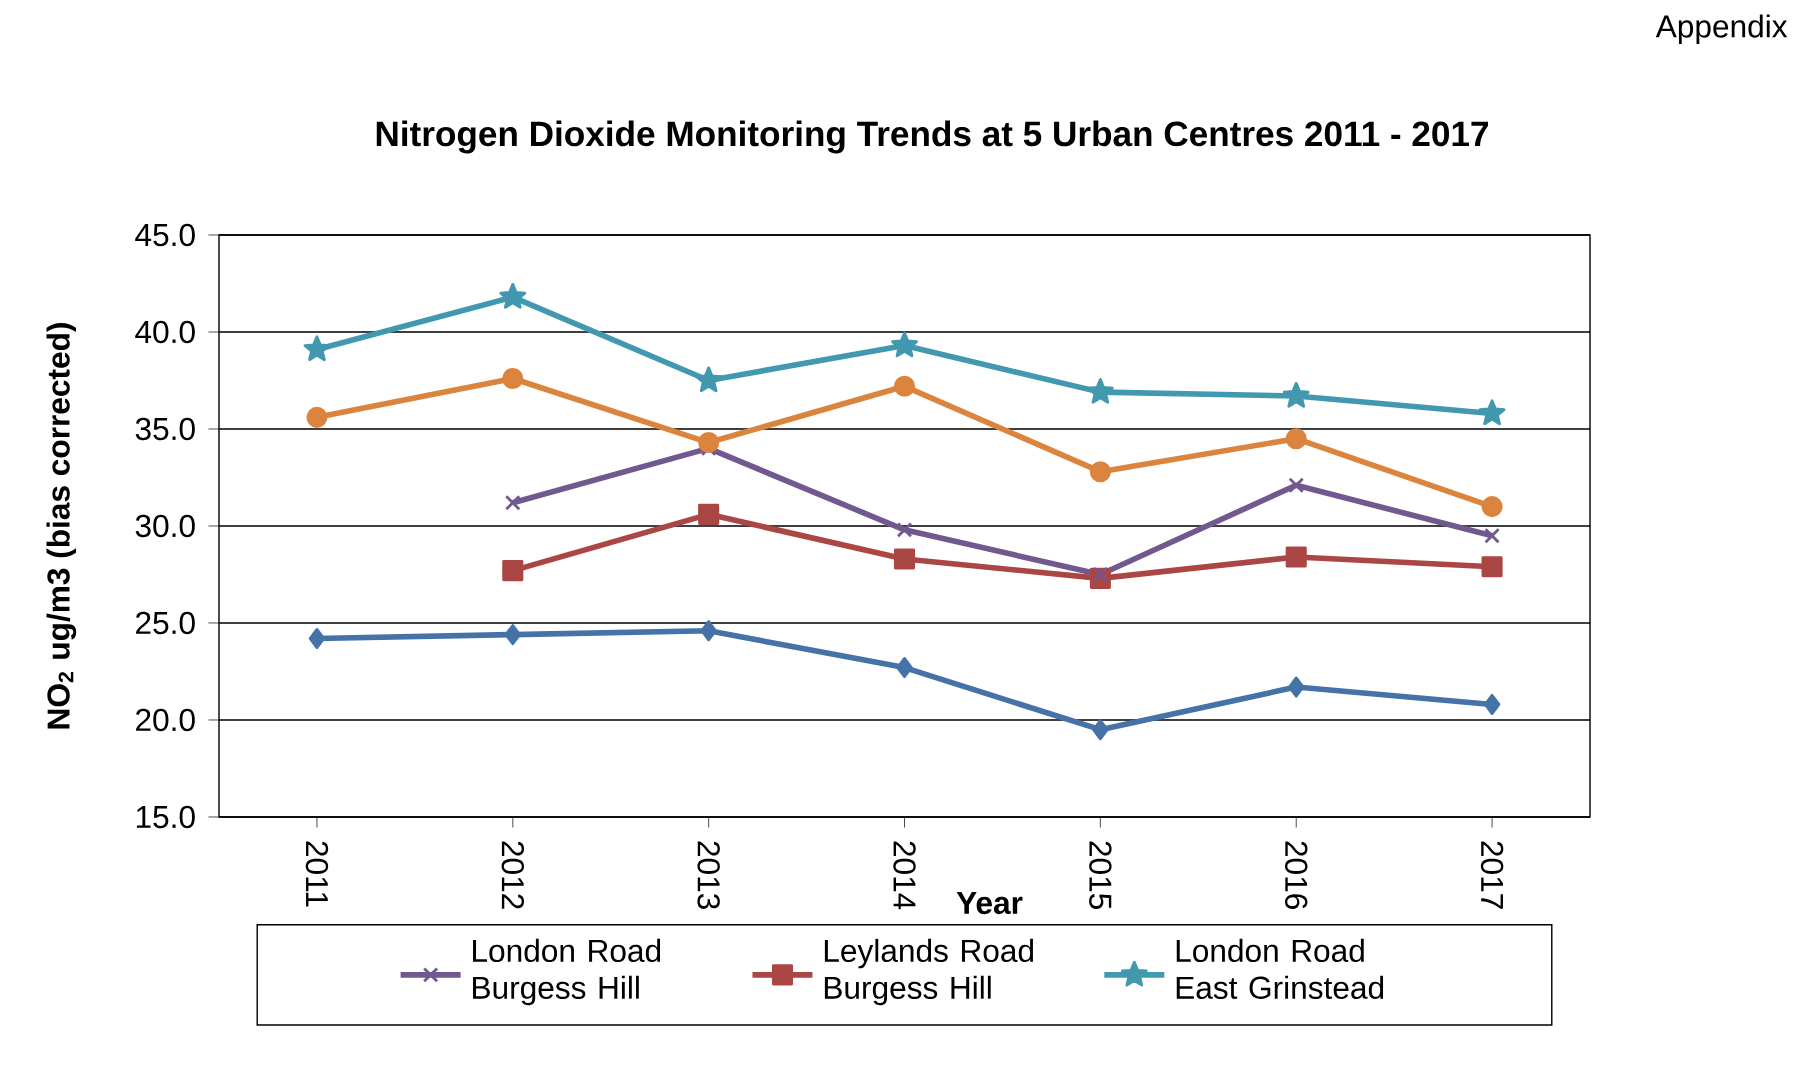 The height and width of the screenshot is (1086, 1804). Describe the element at coordinates (932, 137) in the screenshot. I see `chart-title: Nitrogen Dioxide Monitoring Trends at 5 Urban Centres 2011 - 2017` at that location.